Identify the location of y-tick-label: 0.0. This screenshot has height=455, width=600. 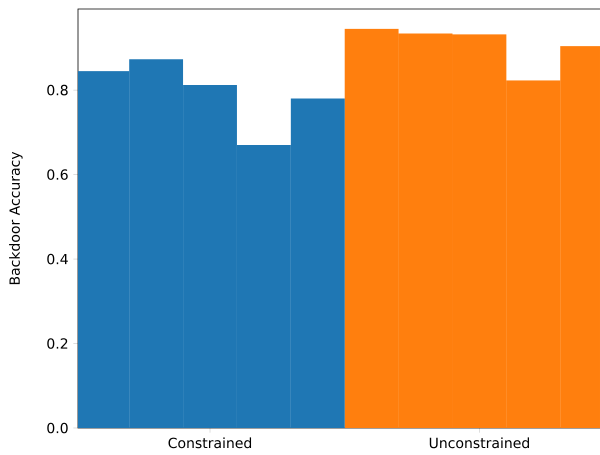
(57, 428).